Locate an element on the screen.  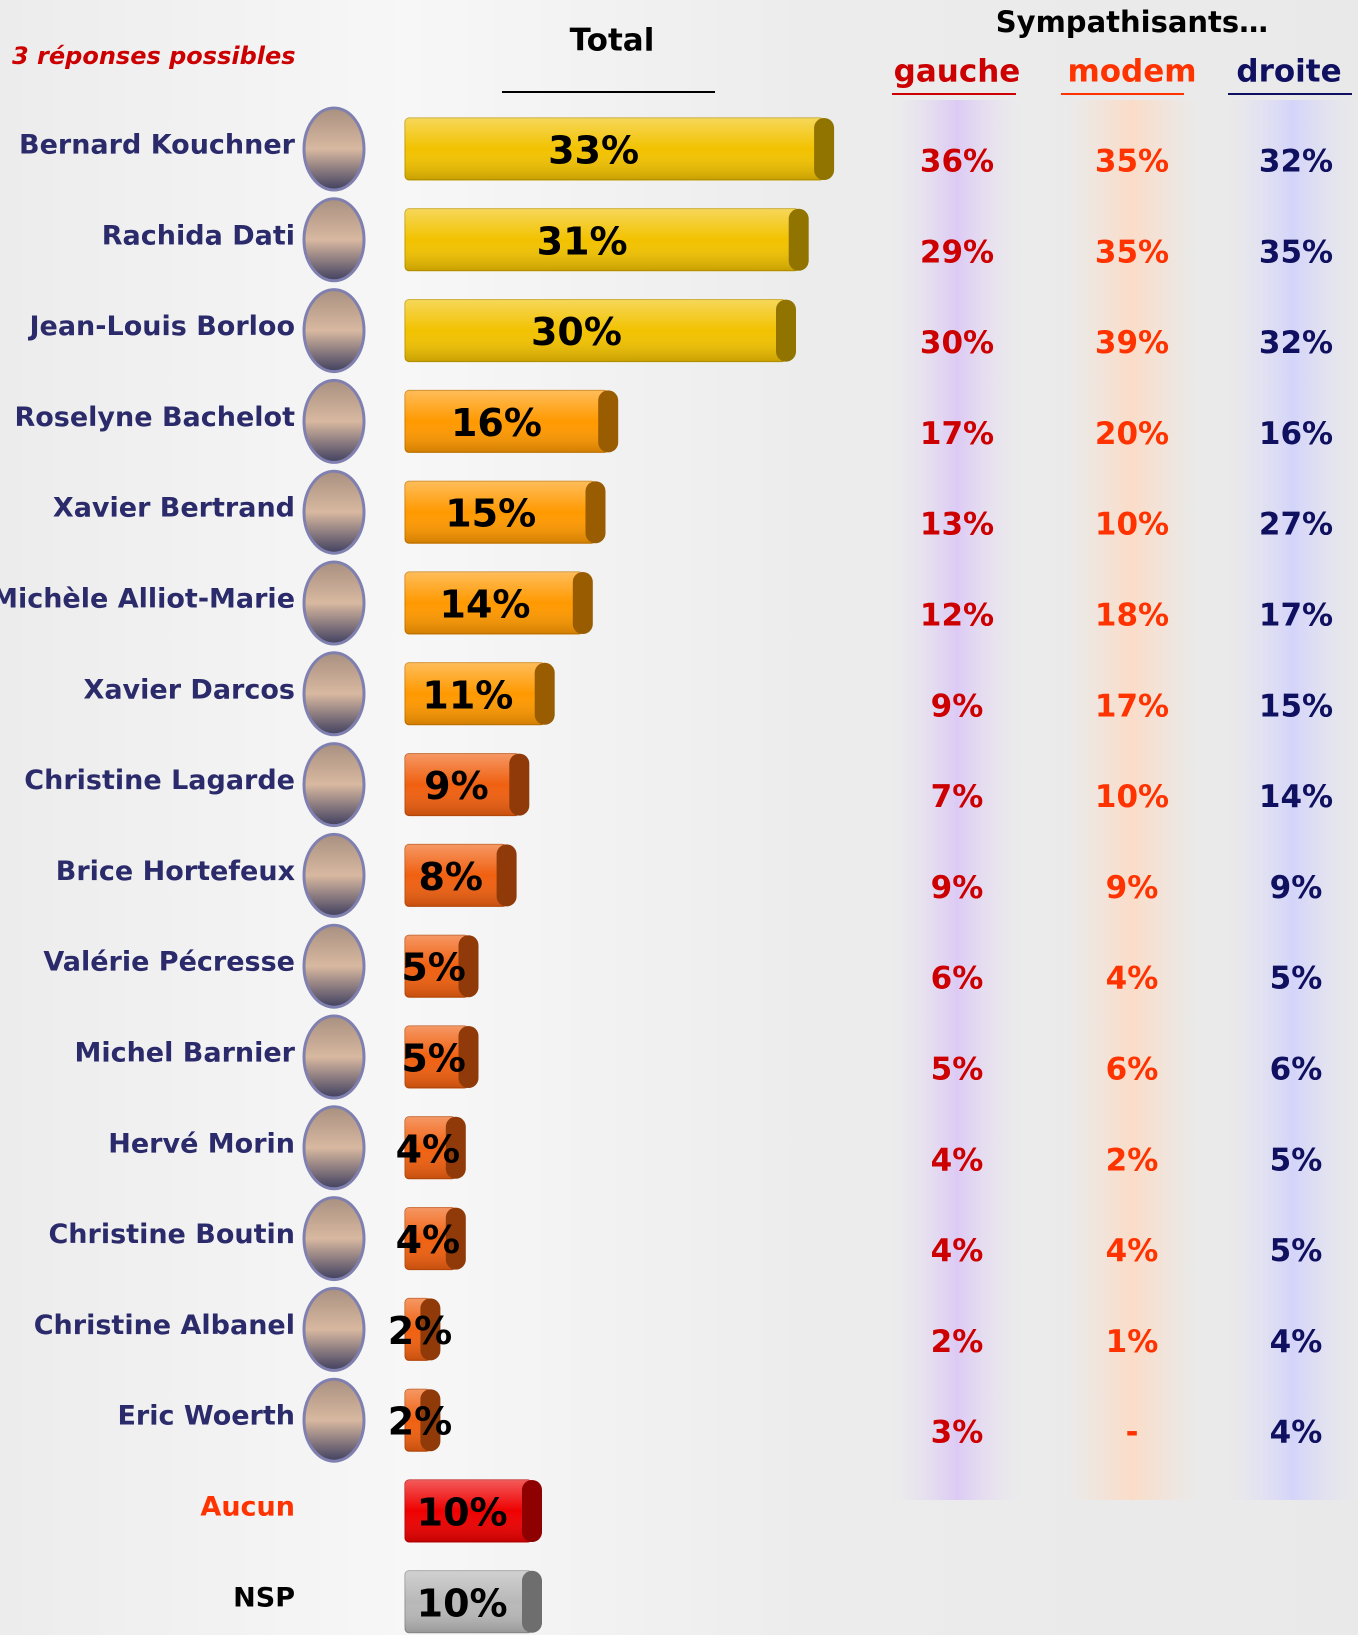
cell: 20% is located at coordinates (1132, 434).